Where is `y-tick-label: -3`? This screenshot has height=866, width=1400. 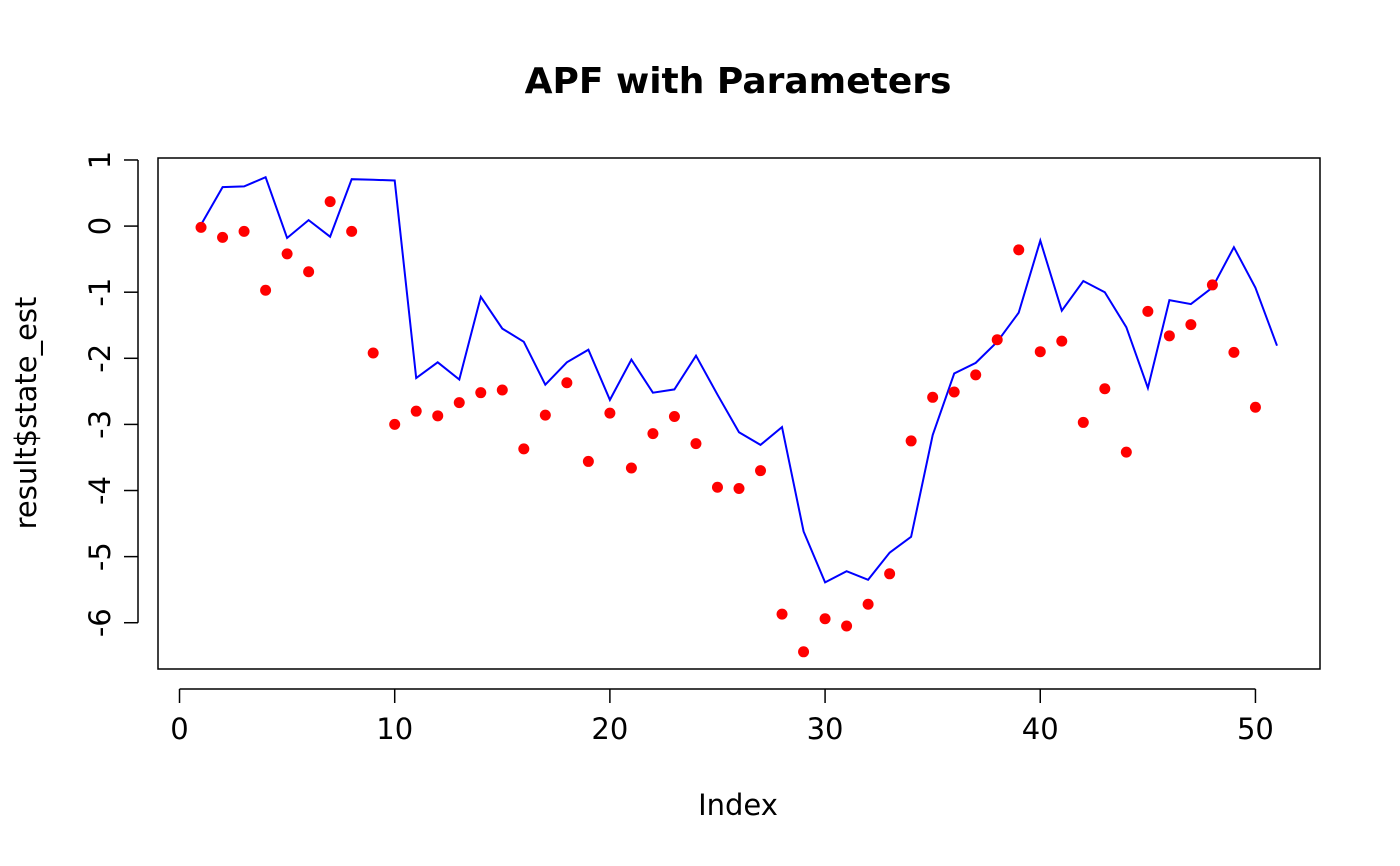 y-tick-label: -3 is located at coordinates (100, 424).